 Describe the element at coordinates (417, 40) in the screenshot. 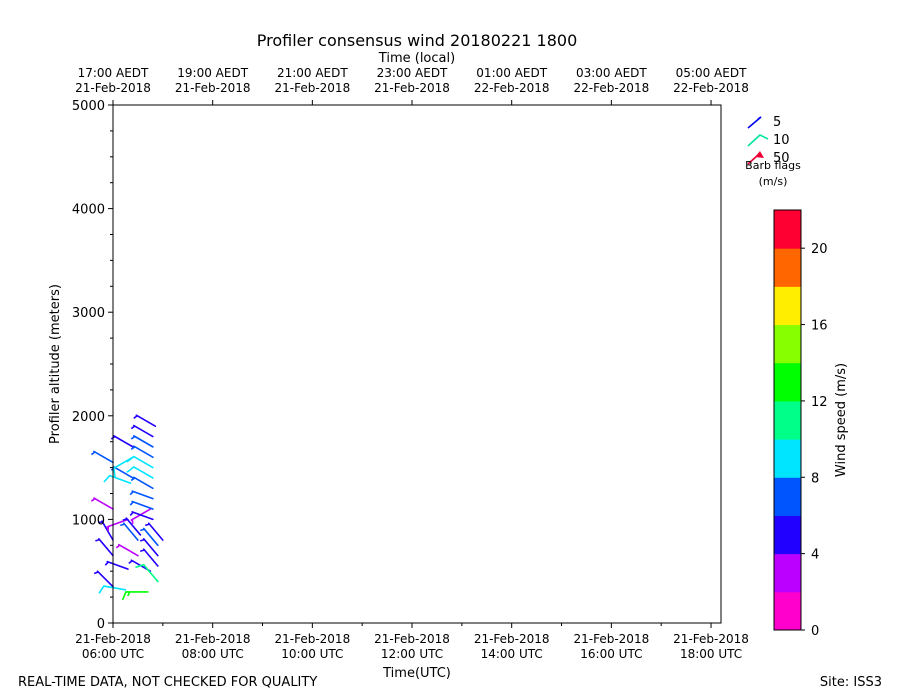

I see `chart-title: Profiler consensus wind 20180221 1800` at that location.